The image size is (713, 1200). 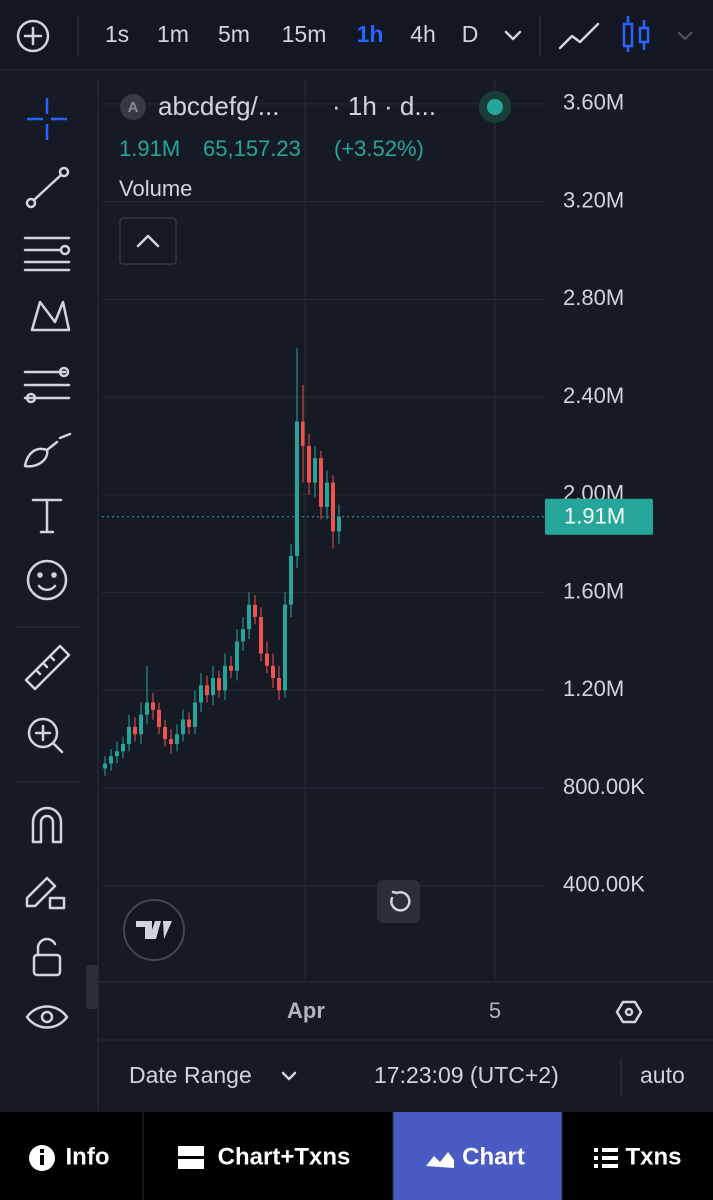 I want to click on volume-value: 1.91M, so click(x=149, y=148).